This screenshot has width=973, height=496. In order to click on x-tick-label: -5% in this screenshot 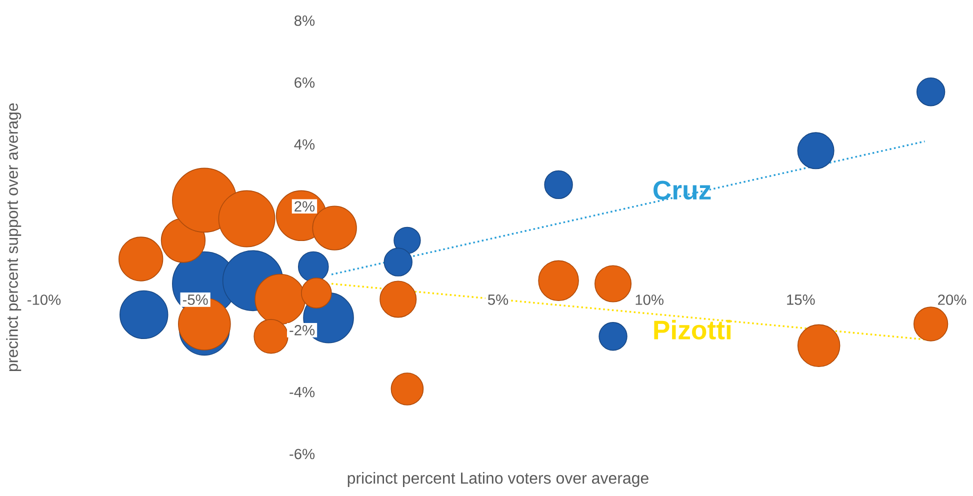, I will do `click(195, 299)`.